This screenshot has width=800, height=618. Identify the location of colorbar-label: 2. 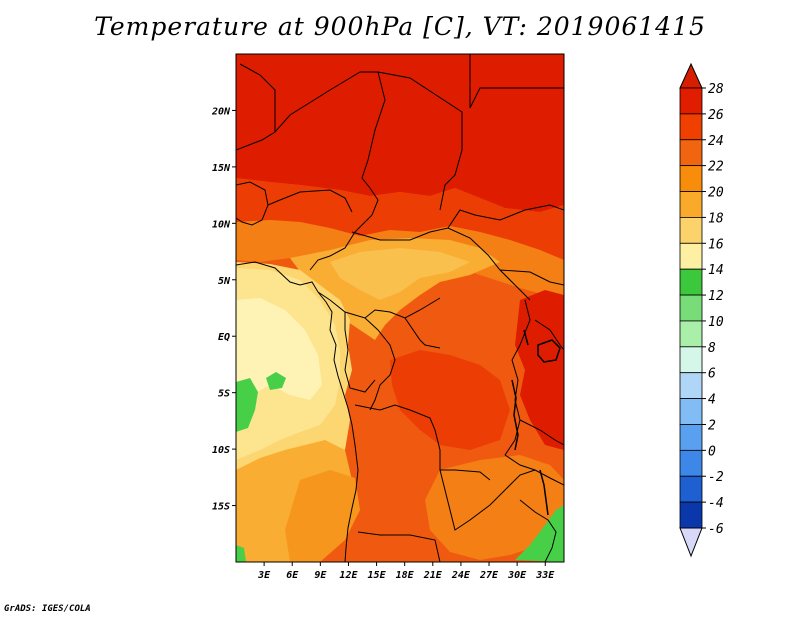
(712, 425).